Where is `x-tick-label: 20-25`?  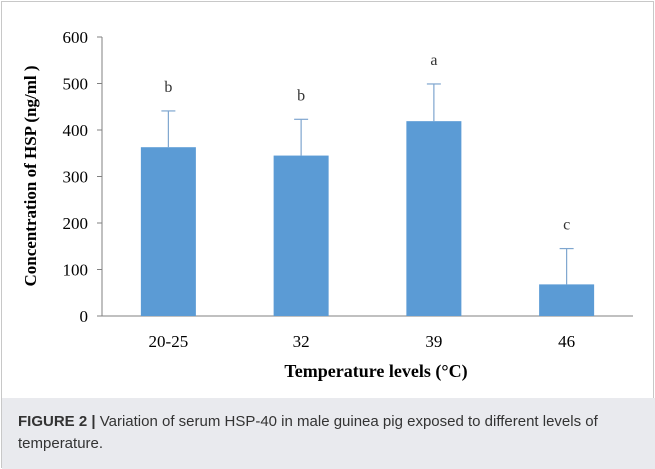 x-tick-label: 20-25 is located at coordinates (169, 341).